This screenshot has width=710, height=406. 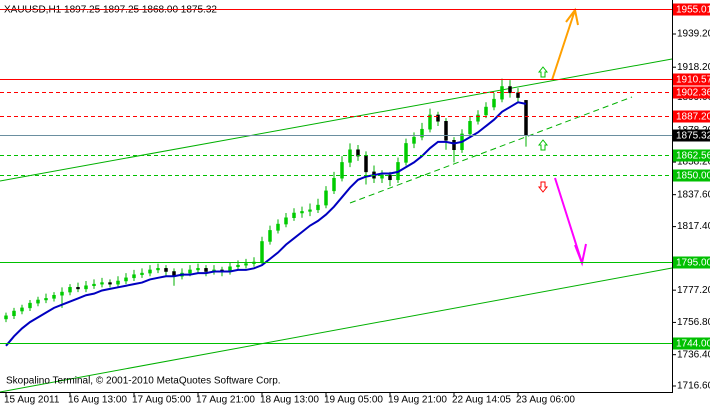 I want to click on y-tick-label: 1756.80, so click(x=693, y=322).